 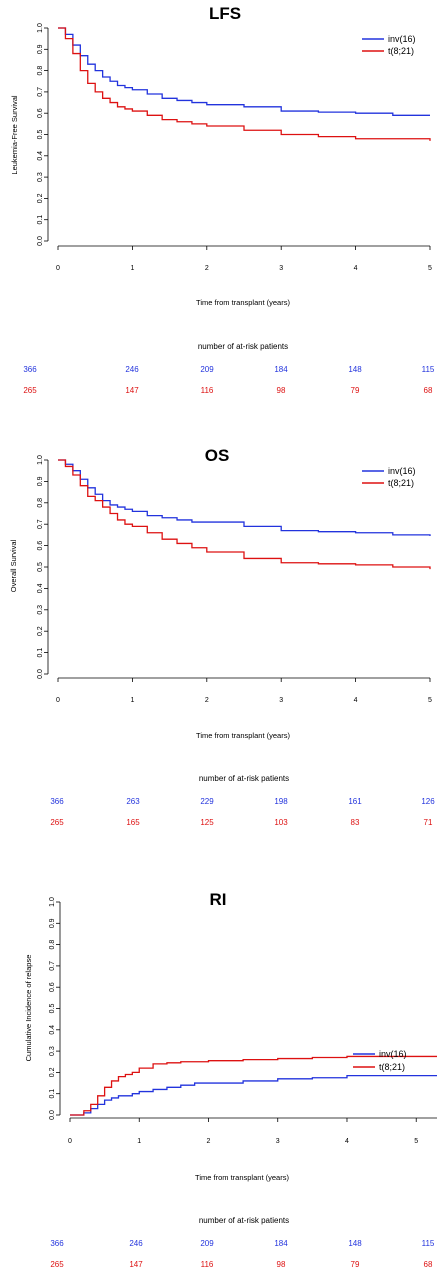 I want to click on risk-count: 229, so click(x=207, y=801).